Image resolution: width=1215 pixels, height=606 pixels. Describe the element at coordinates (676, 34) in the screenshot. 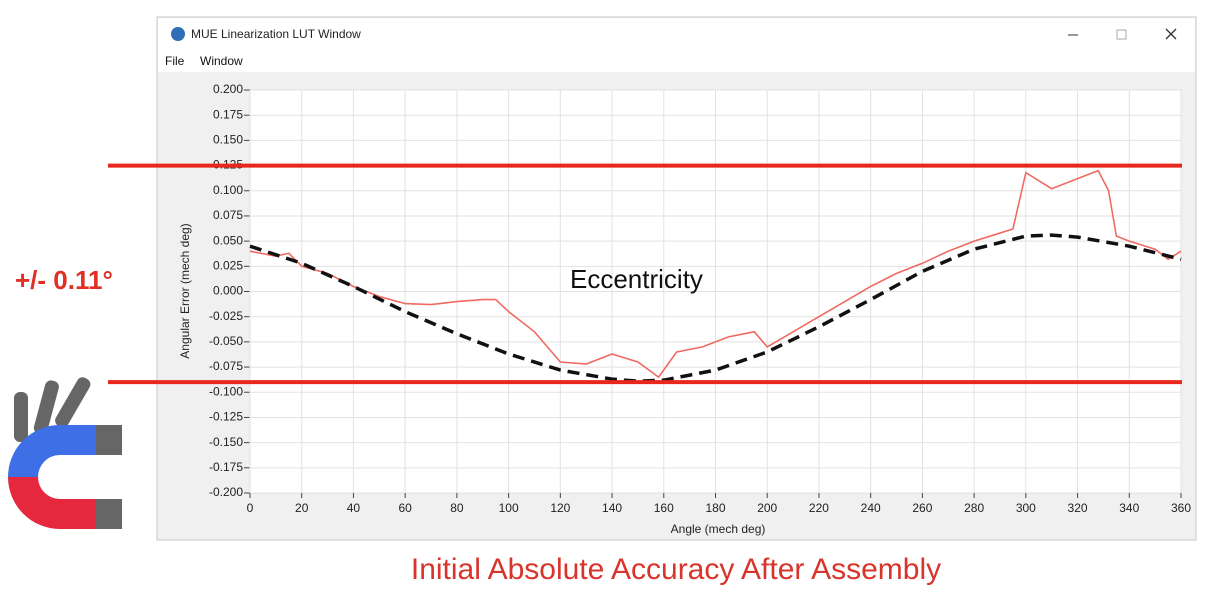

I see `title-bar` at that location.